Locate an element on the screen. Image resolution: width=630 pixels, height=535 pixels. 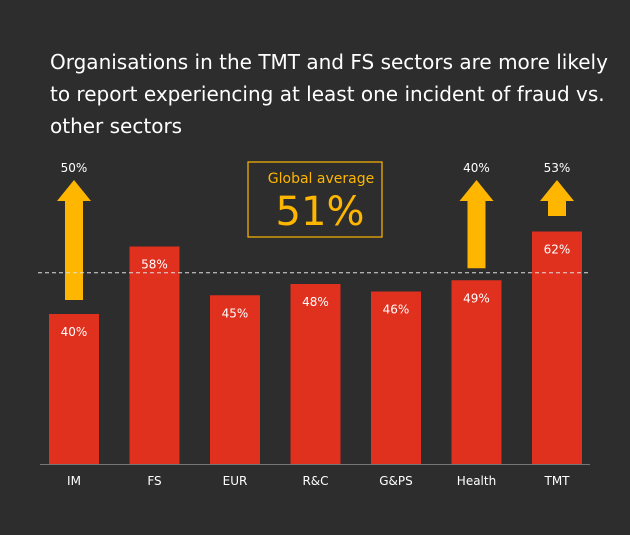
arrow-label-tmt: 53% is located at coordinates (557, 168).